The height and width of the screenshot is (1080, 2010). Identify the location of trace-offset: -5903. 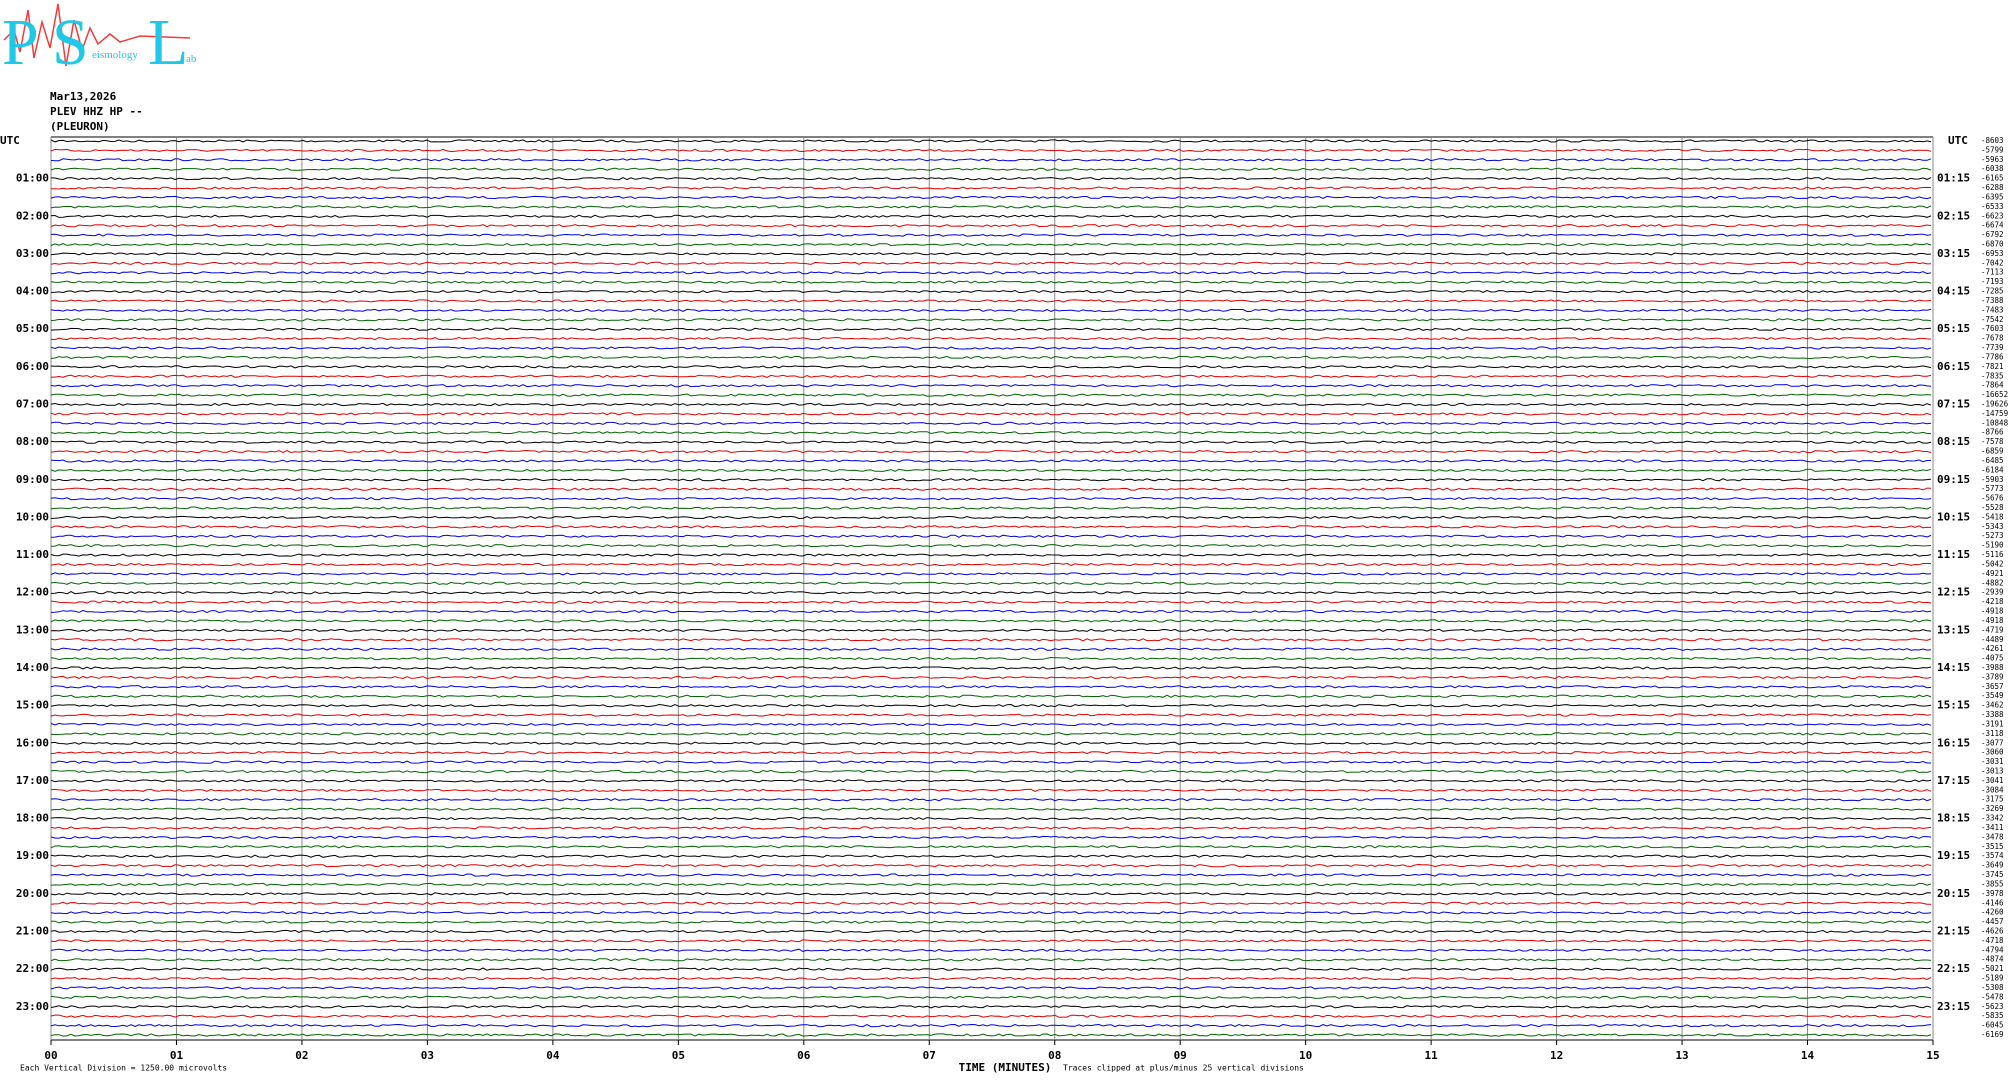
(1992, 479).